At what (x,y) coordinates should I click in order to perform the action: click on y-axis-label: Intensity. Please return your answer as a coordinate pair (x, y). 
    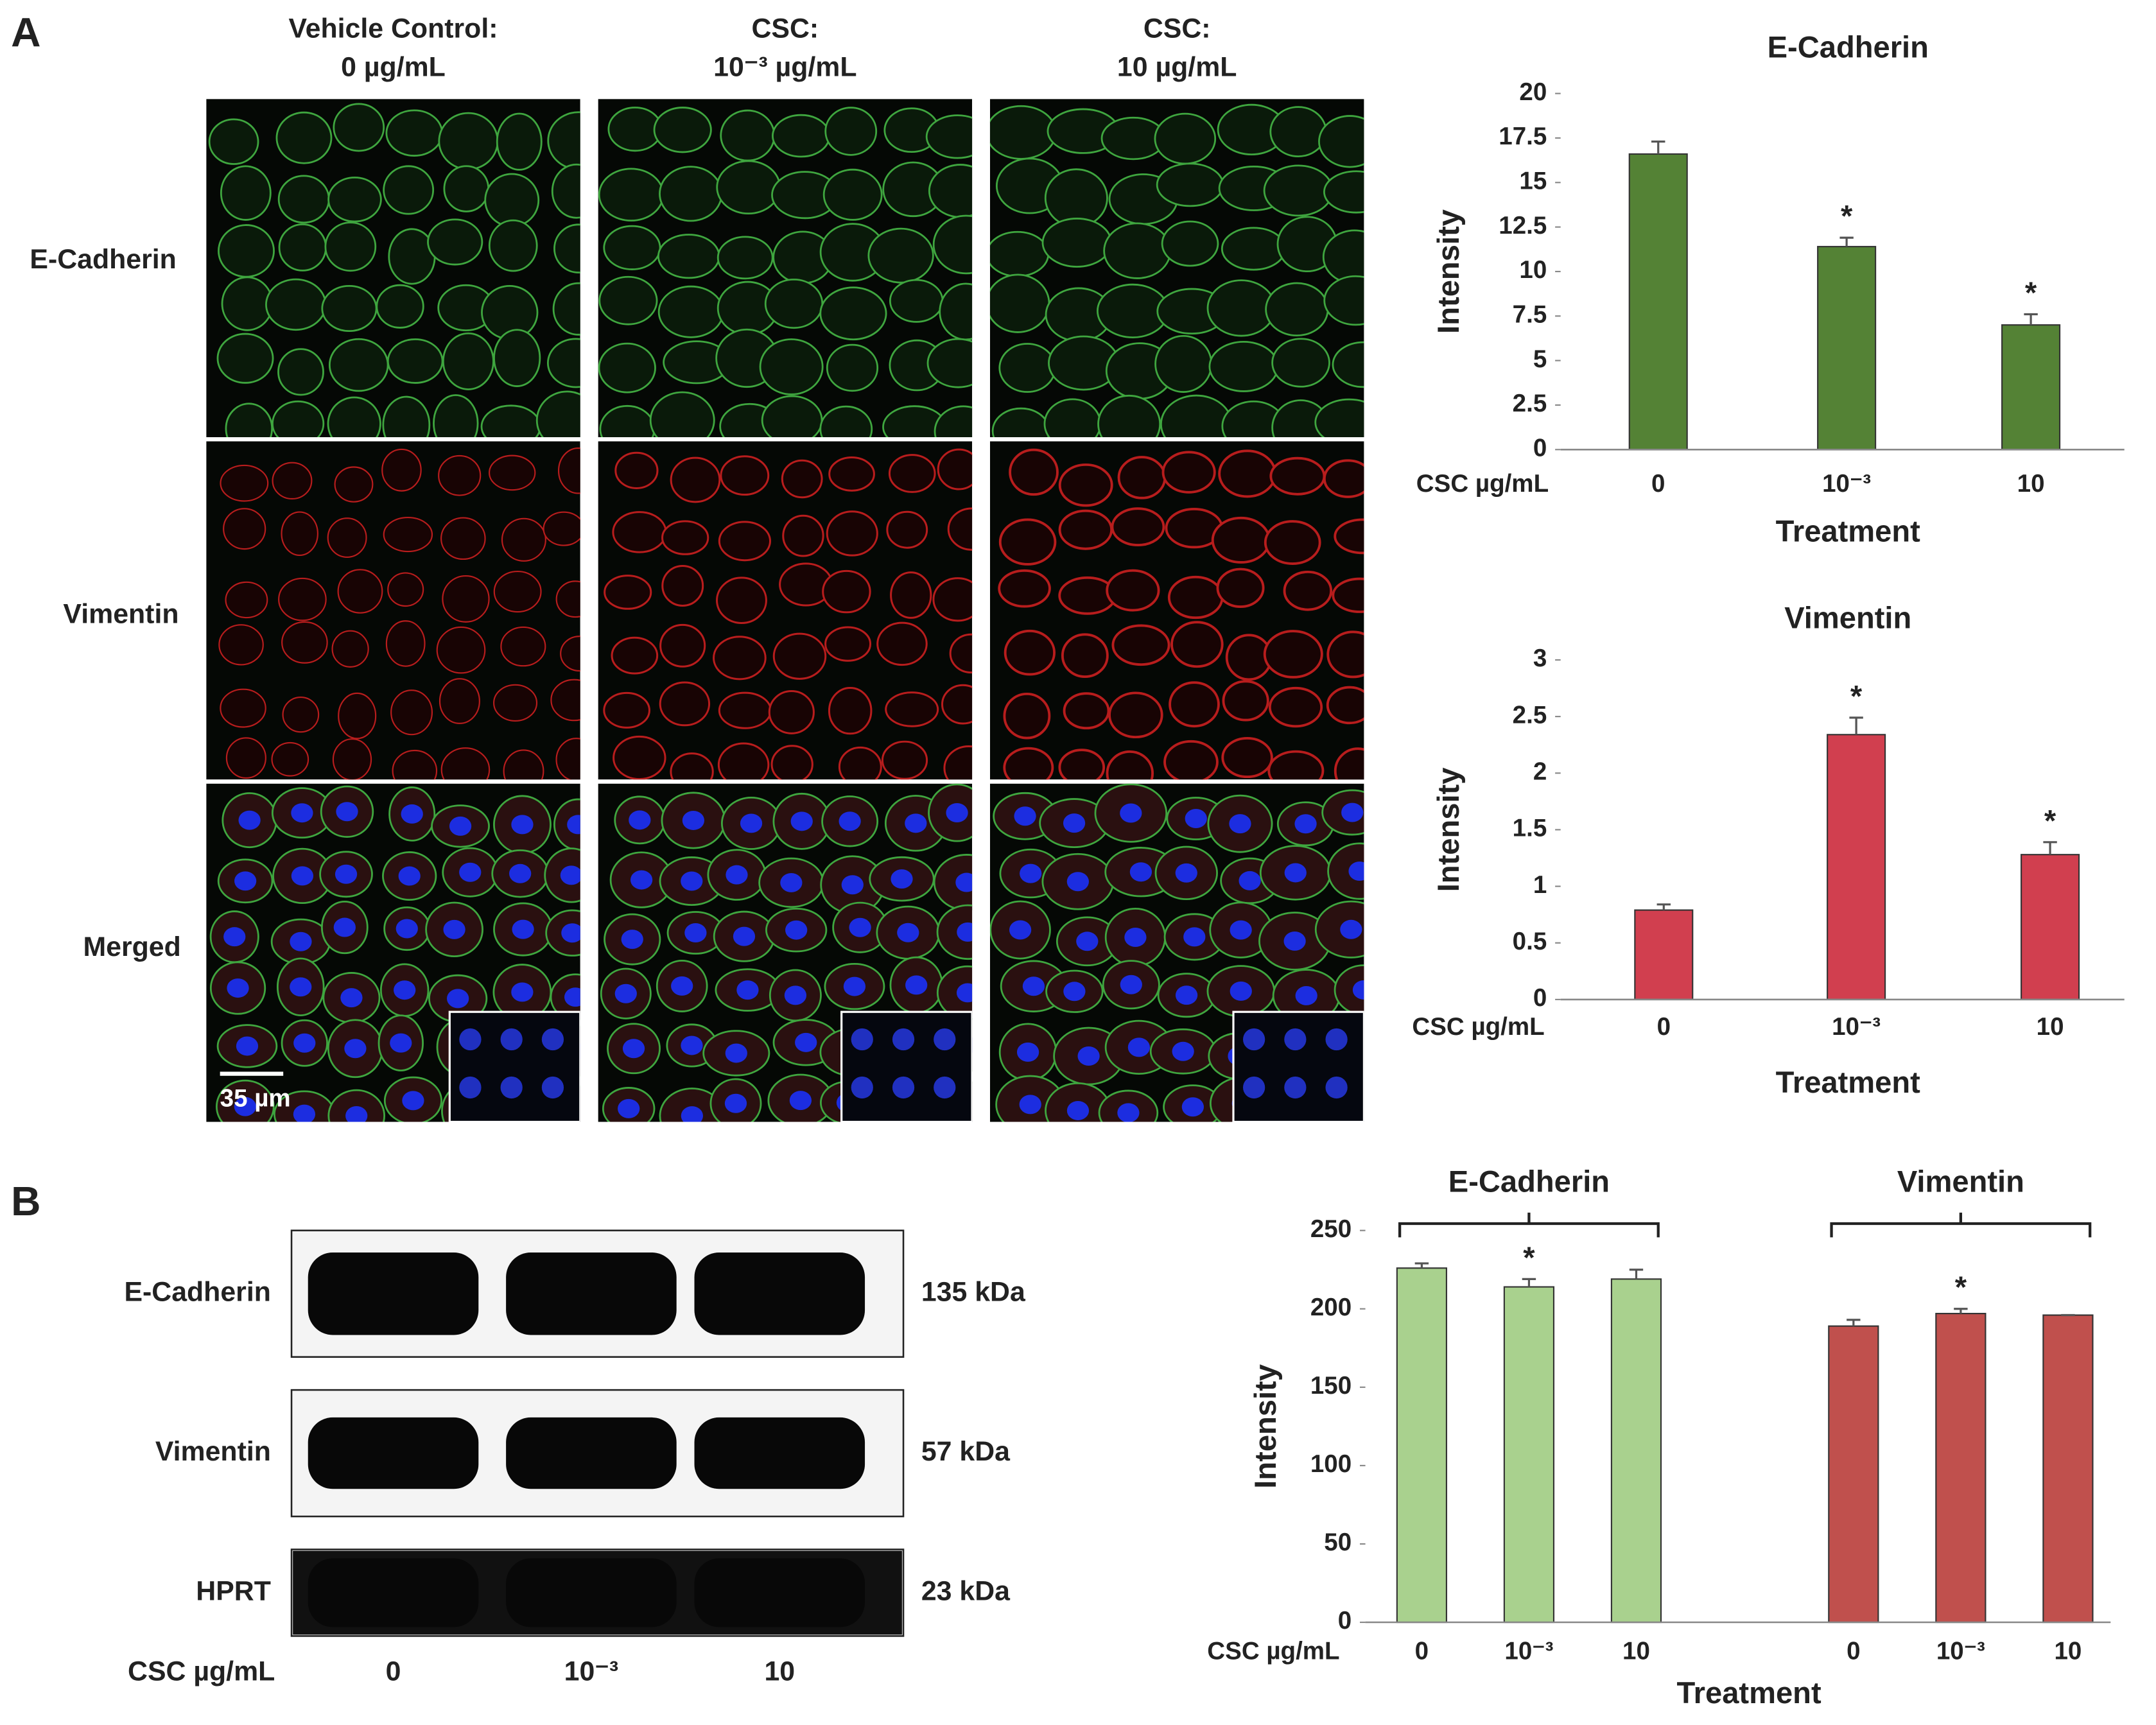
    Looking at the image, I should click on (1448, 272).